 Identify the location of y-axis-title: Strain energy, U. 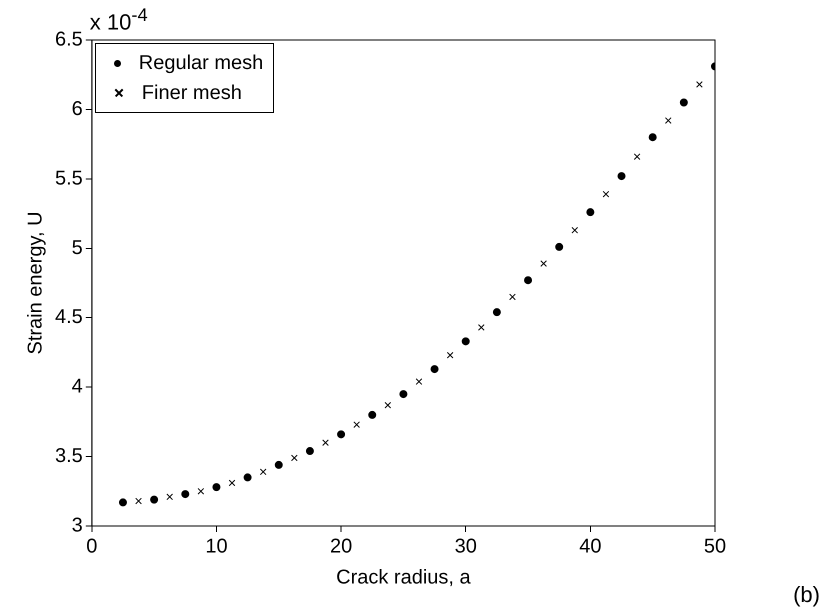
(35, 283).